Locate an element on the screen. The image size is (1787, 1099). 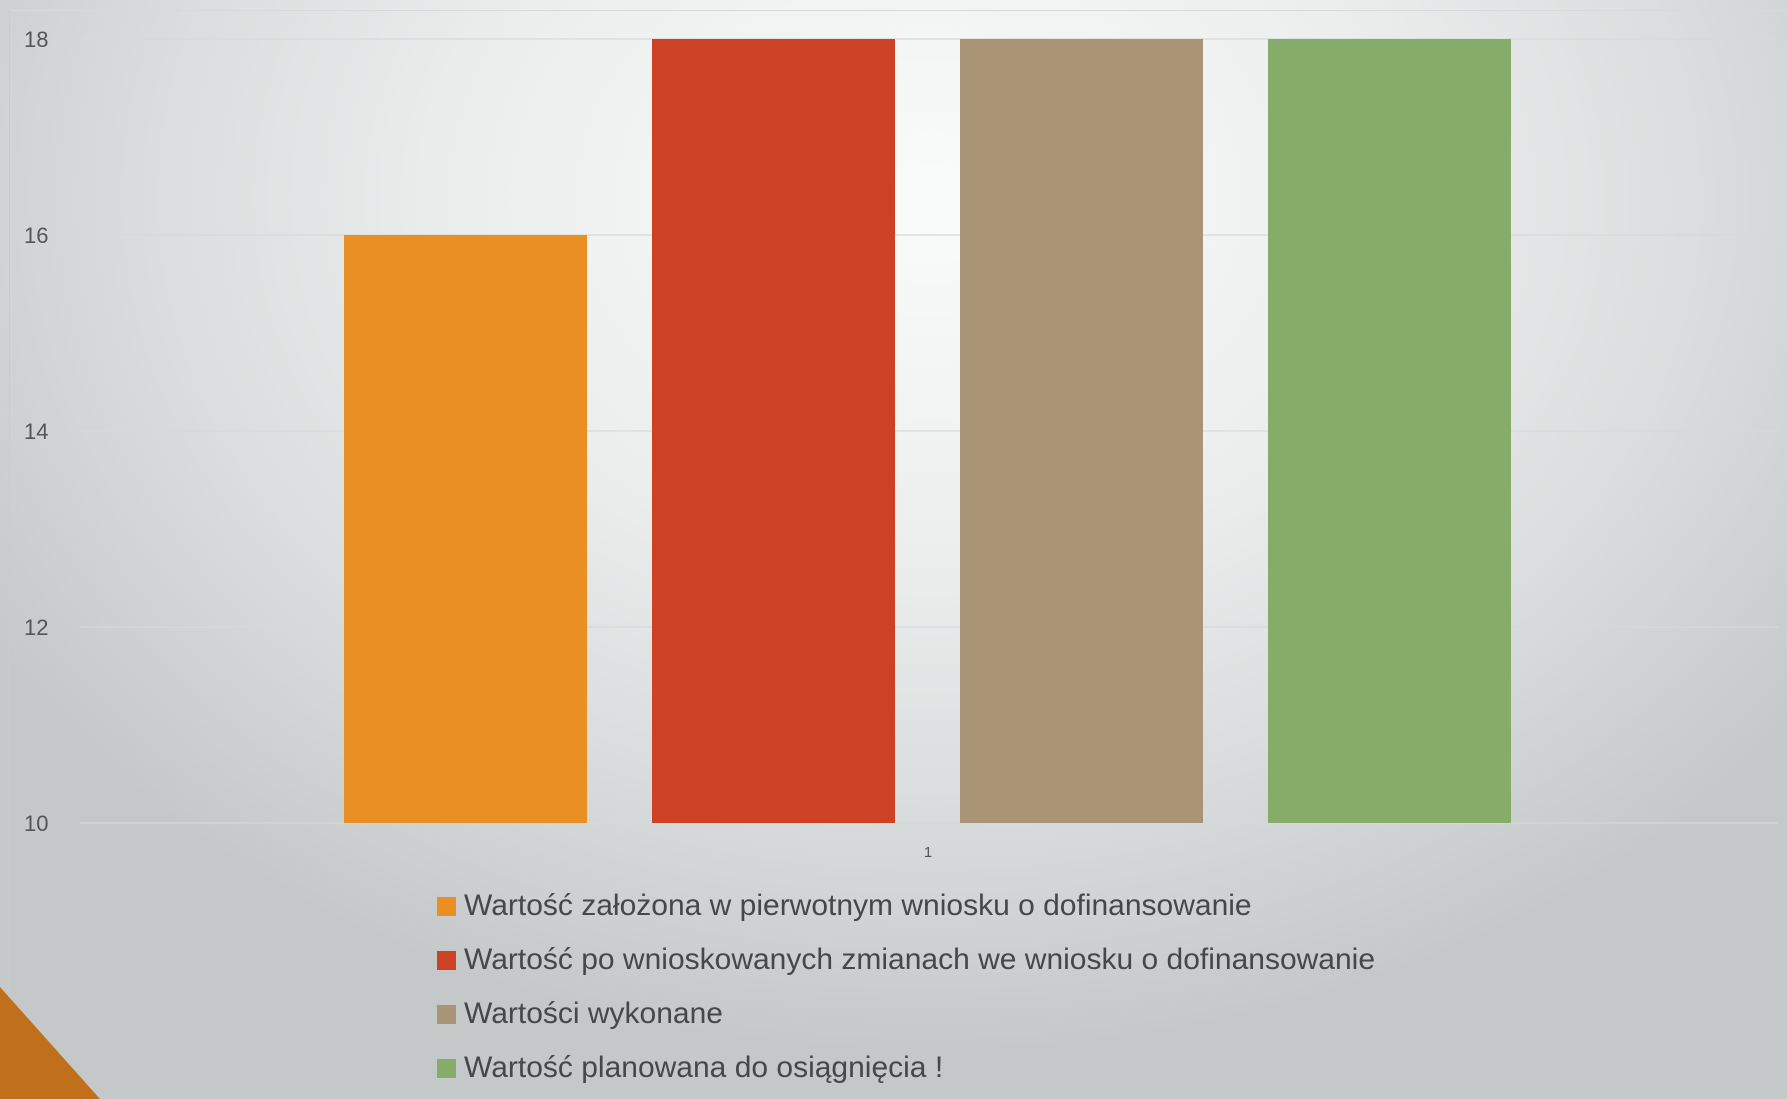
legend-label: Wartość planowana do osiągnięcia ! is located at coordinates (703, 1067).